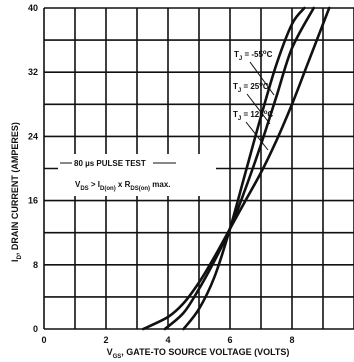  What do you see at coordinates (33, 201) in the screenshot?
I see `y-tick-label: 16` at bounding box center [33, 201].